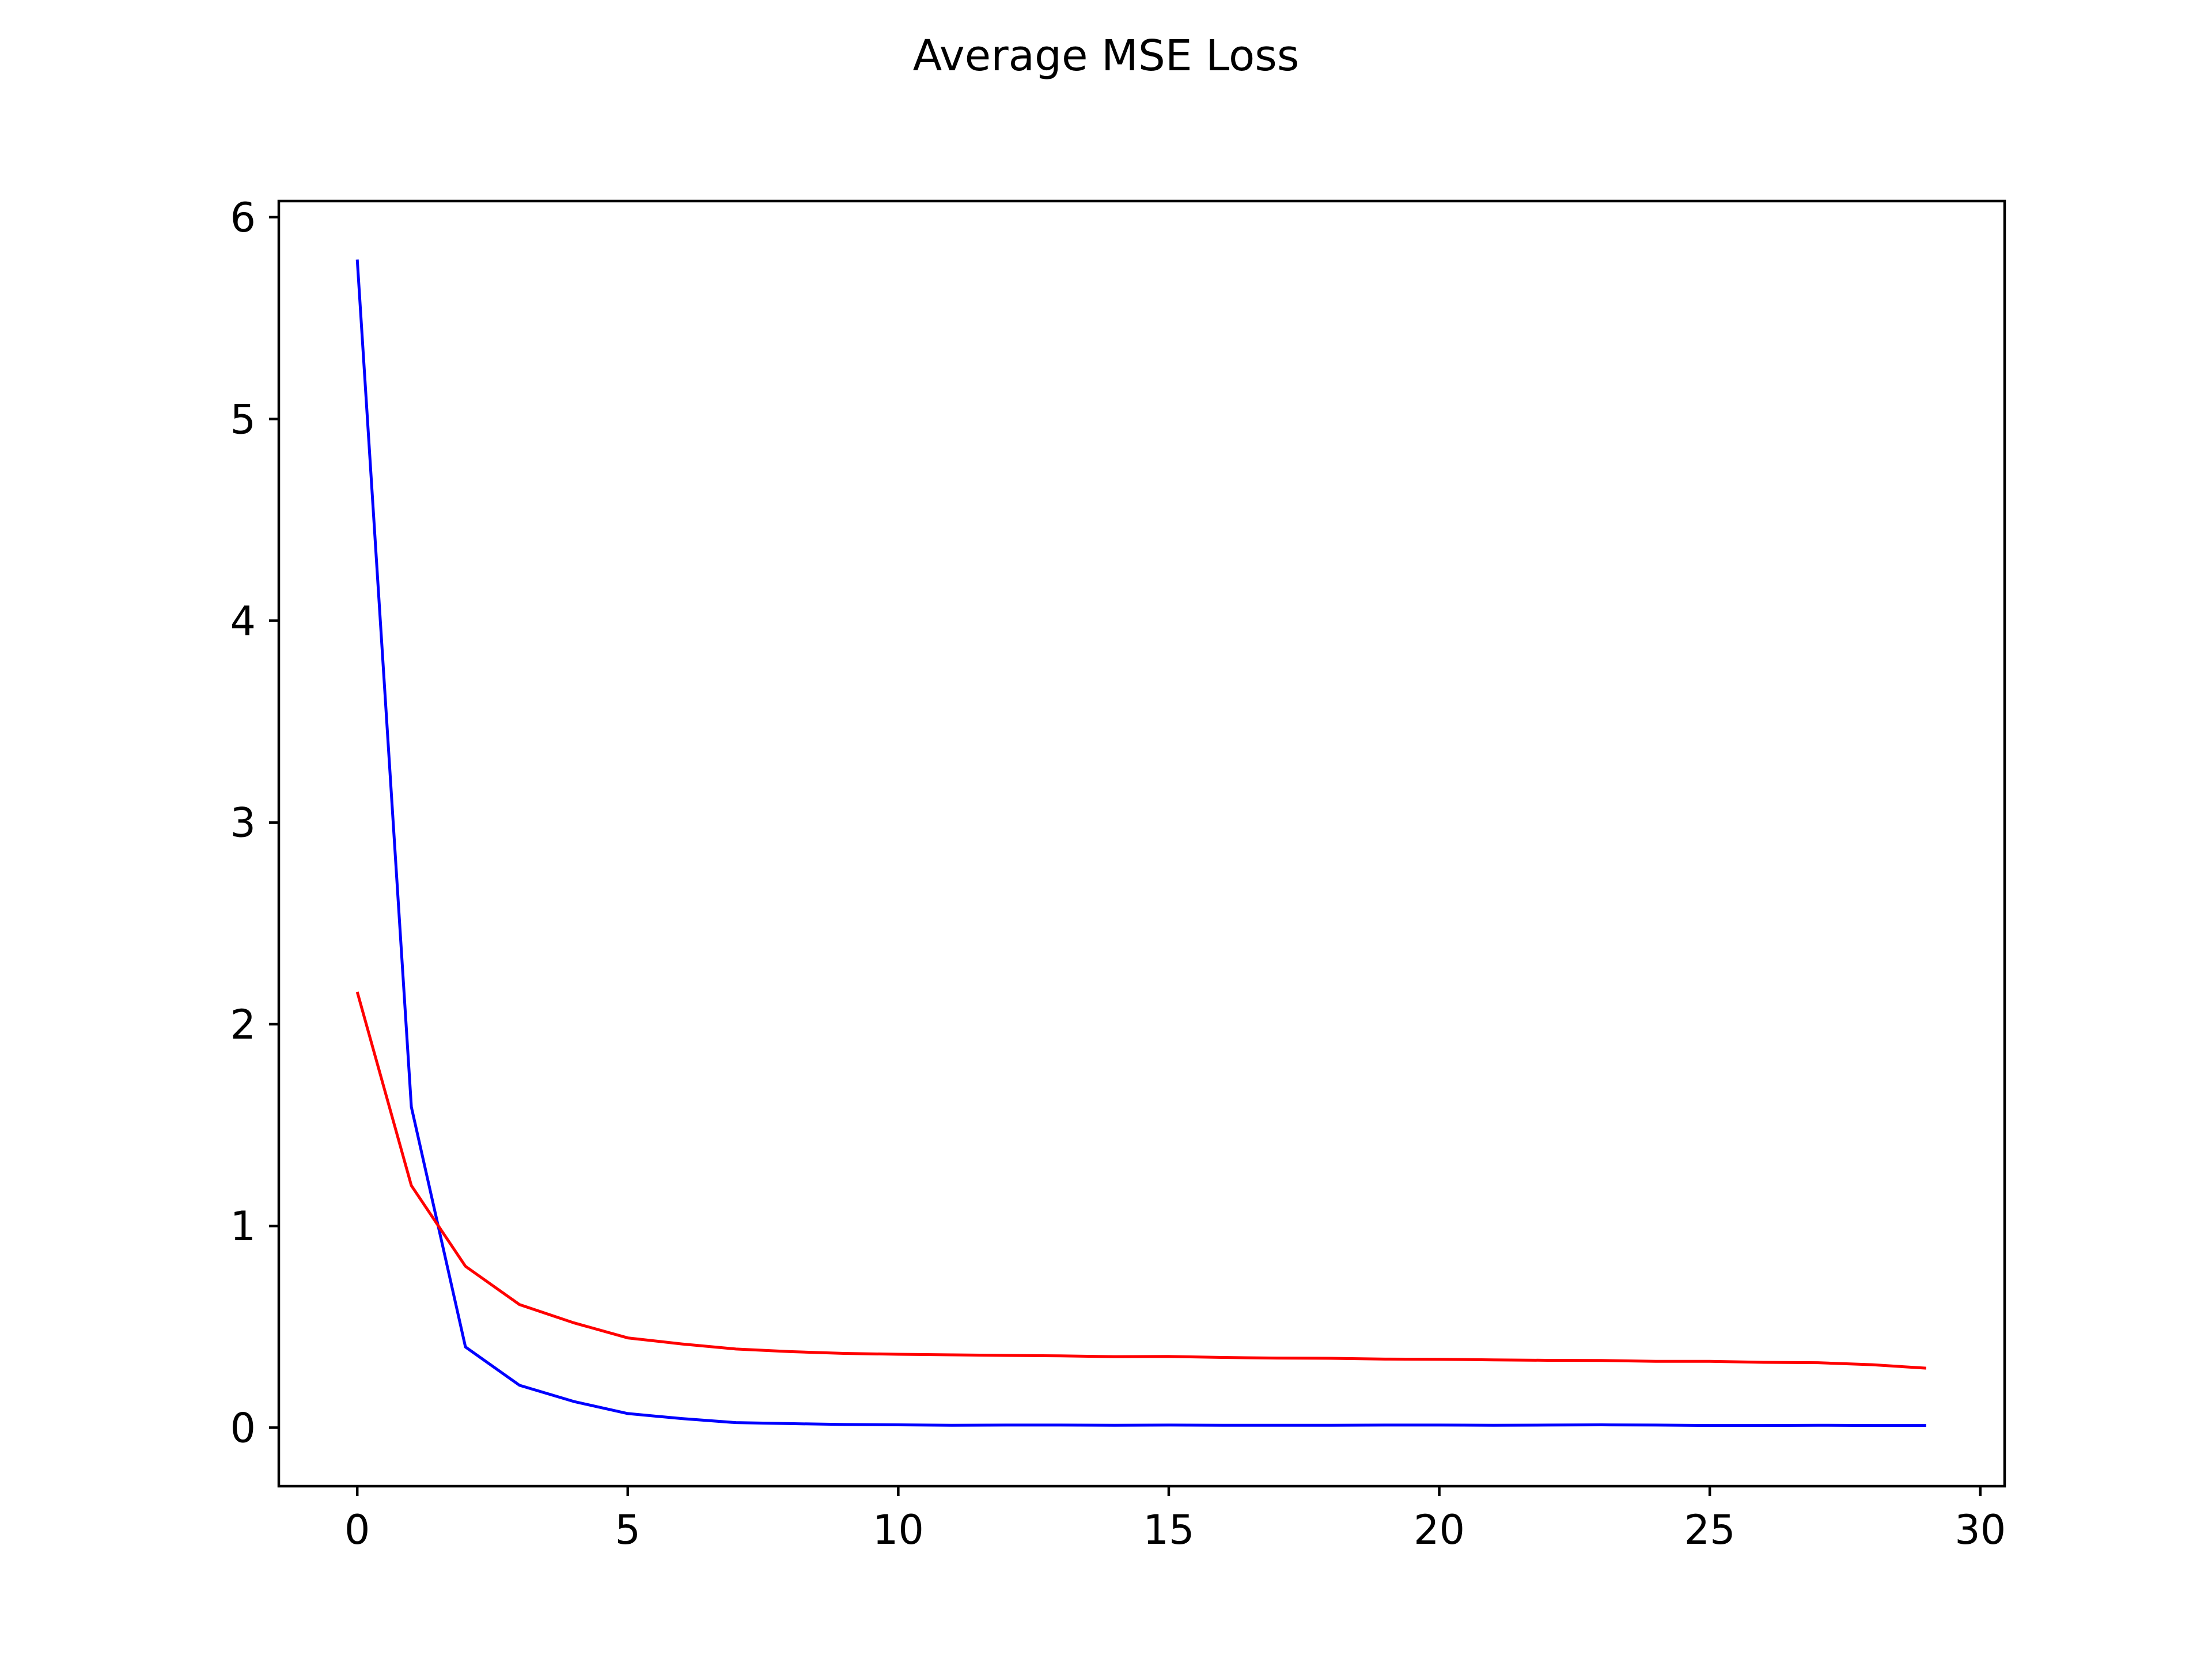 Image resolution: width=2212 pixels, height=1659 pixels. Describe the element at coordinates (1710, 1530) in the screenshot. I see `x-tick-label: 25` at that location.